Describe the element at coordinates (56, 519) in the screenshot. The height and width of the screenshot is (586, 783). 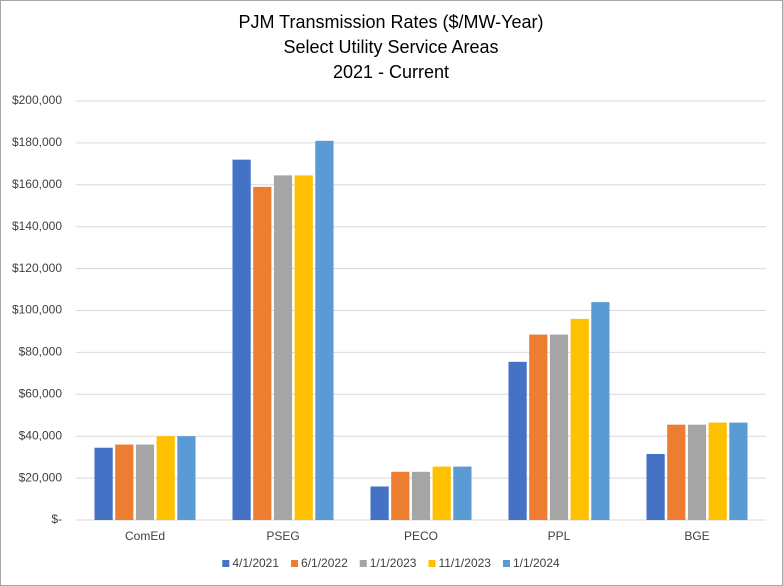
I see `y-tick-label: $-` at that location.